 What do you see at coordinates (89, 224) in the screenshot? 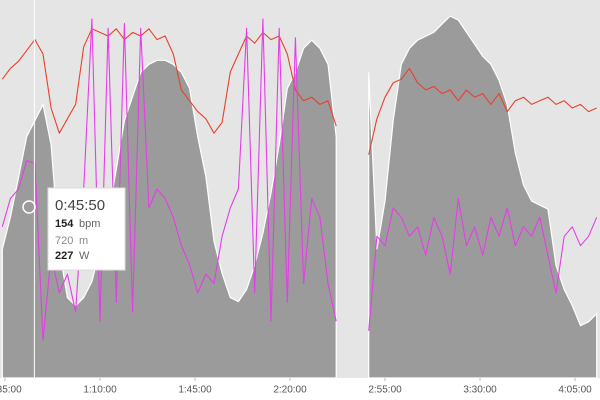
I see `tooltip-unit: bpm` at bounding box center [89, 224].